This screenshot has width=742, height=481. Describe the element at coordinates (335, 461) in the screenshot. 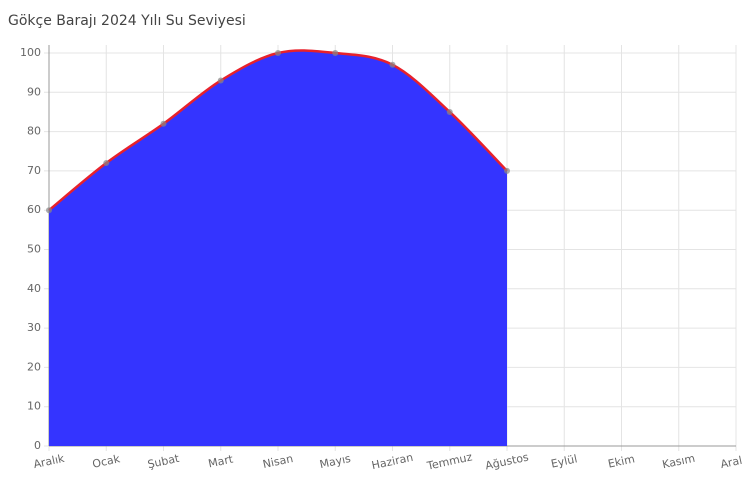

I see `x-tick-label: Mayıs` at that location.